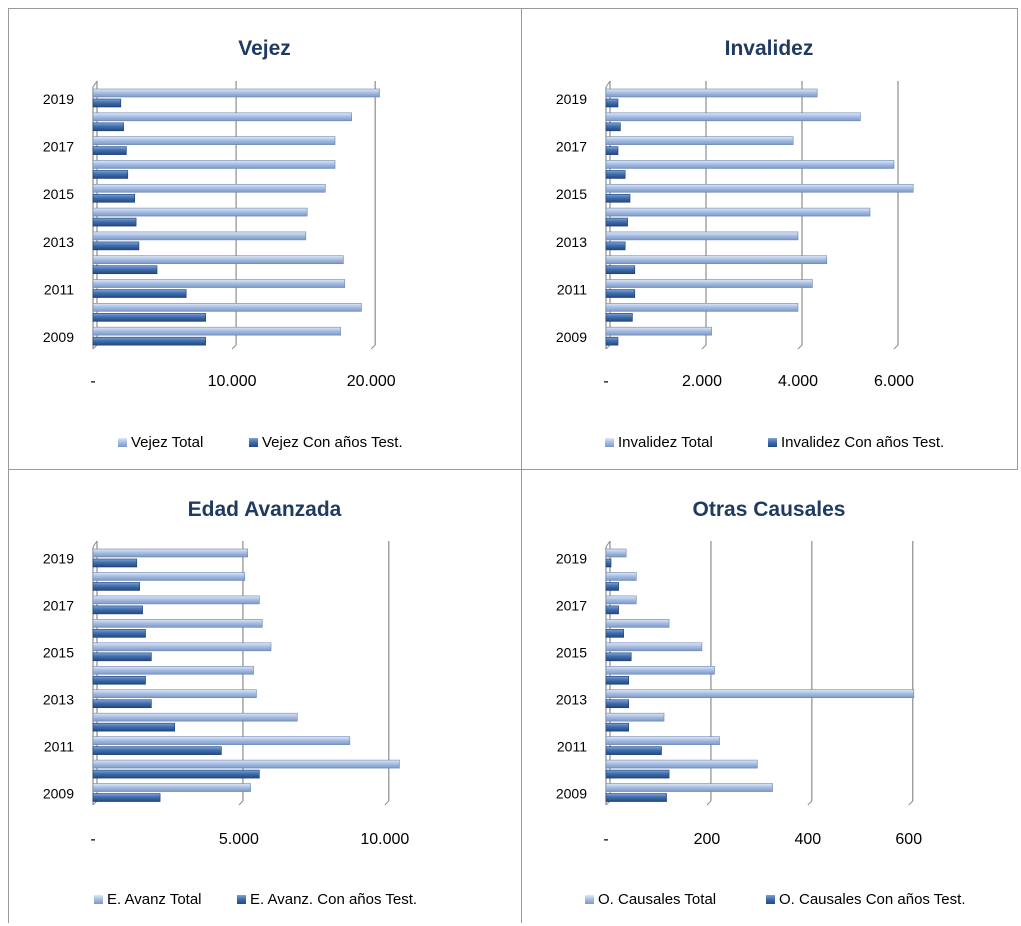 The image size is (1021, 926). I want to click on legend-label-con-anos: O. Causales Con años Test., so click(872, 899).